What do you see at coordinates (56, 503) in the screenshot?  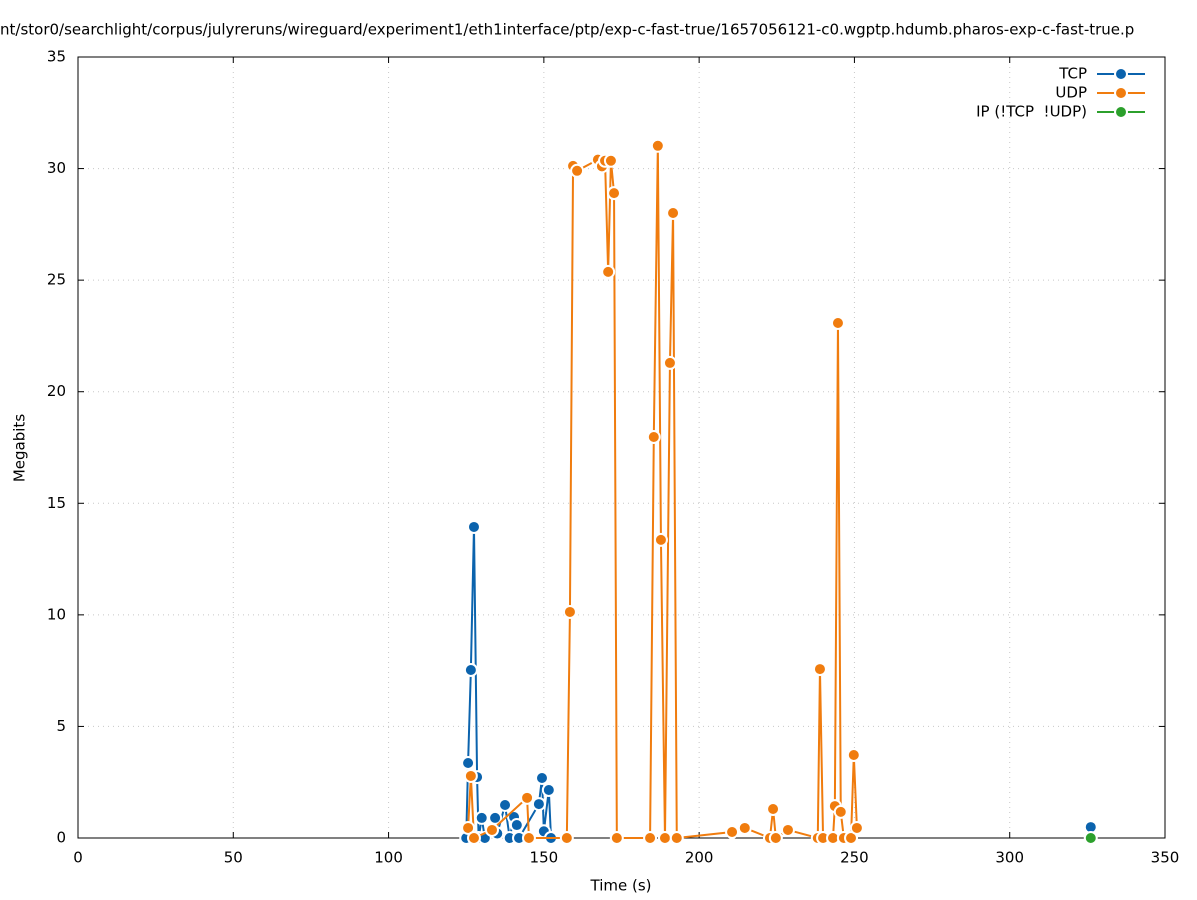 I see `y-tick-label: 15` at bounding box center [56, 503].